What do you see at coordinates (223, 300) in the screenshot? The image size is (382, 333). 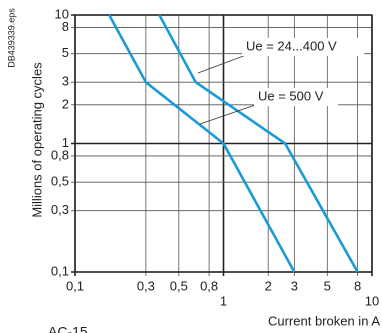 I see `x-tick-label: 1` at bounding box center [223, 300].